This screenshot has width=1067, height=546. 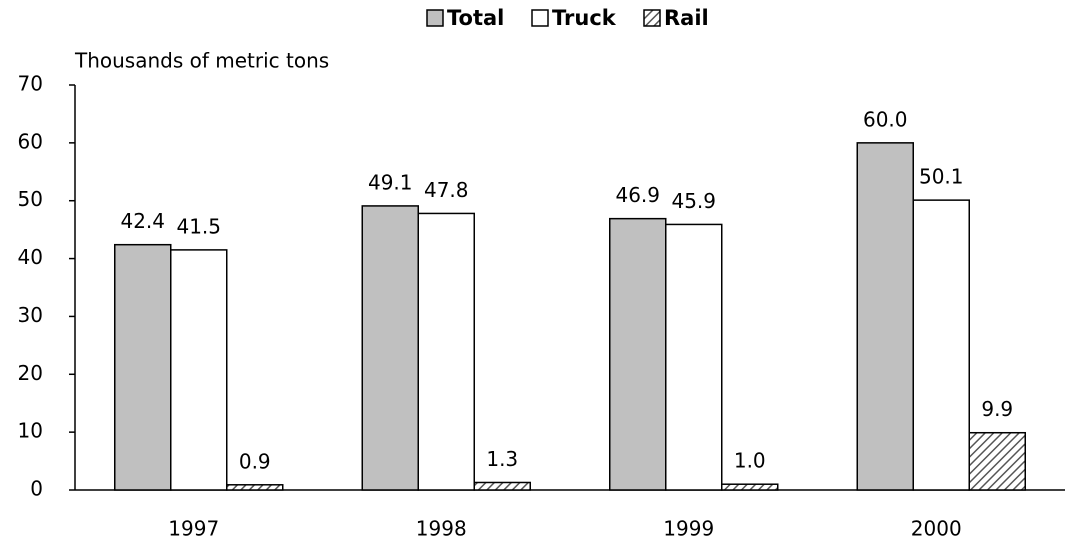 What do you see at coordinates (36, 489) in the screenshot?
I see `y-tick-label: 0` at bounding box center [36, 489].